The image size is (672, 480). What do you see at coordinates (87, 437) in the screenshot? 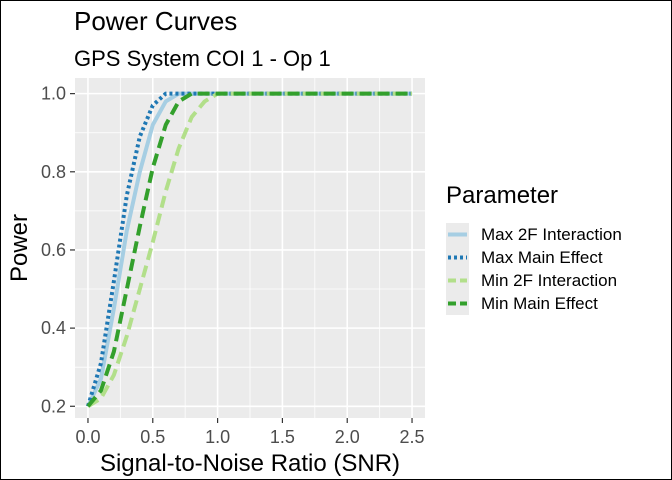
I see `x-tick-label: 0.0` at bounding box center [87, 437].